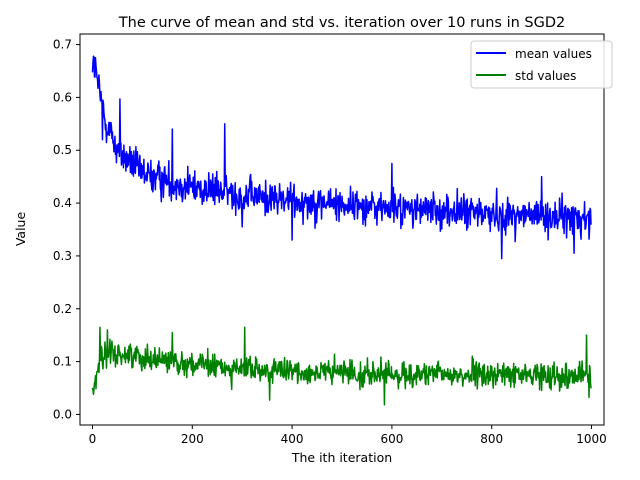 The width and height of the screenshot is (640, 480). What do you see at coordinates (20, 229) in the screenshot?
I see `y-axis-label: Value` at bounding box center [20, 229].